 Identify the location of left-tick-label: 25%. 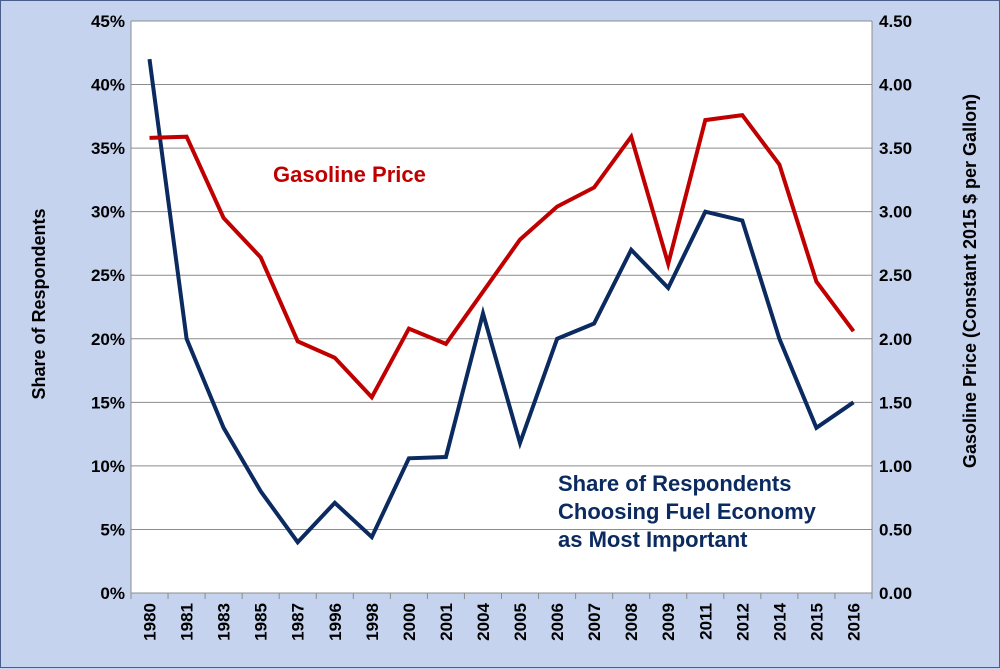
(108, 275).